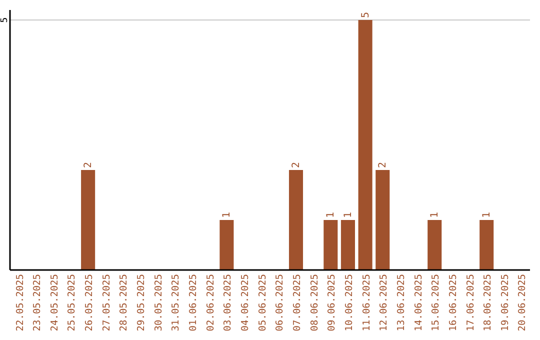 This screenshot has width=540, height=340. I want to click on x-tick-label: 03.06.2025, so click(228, 303).